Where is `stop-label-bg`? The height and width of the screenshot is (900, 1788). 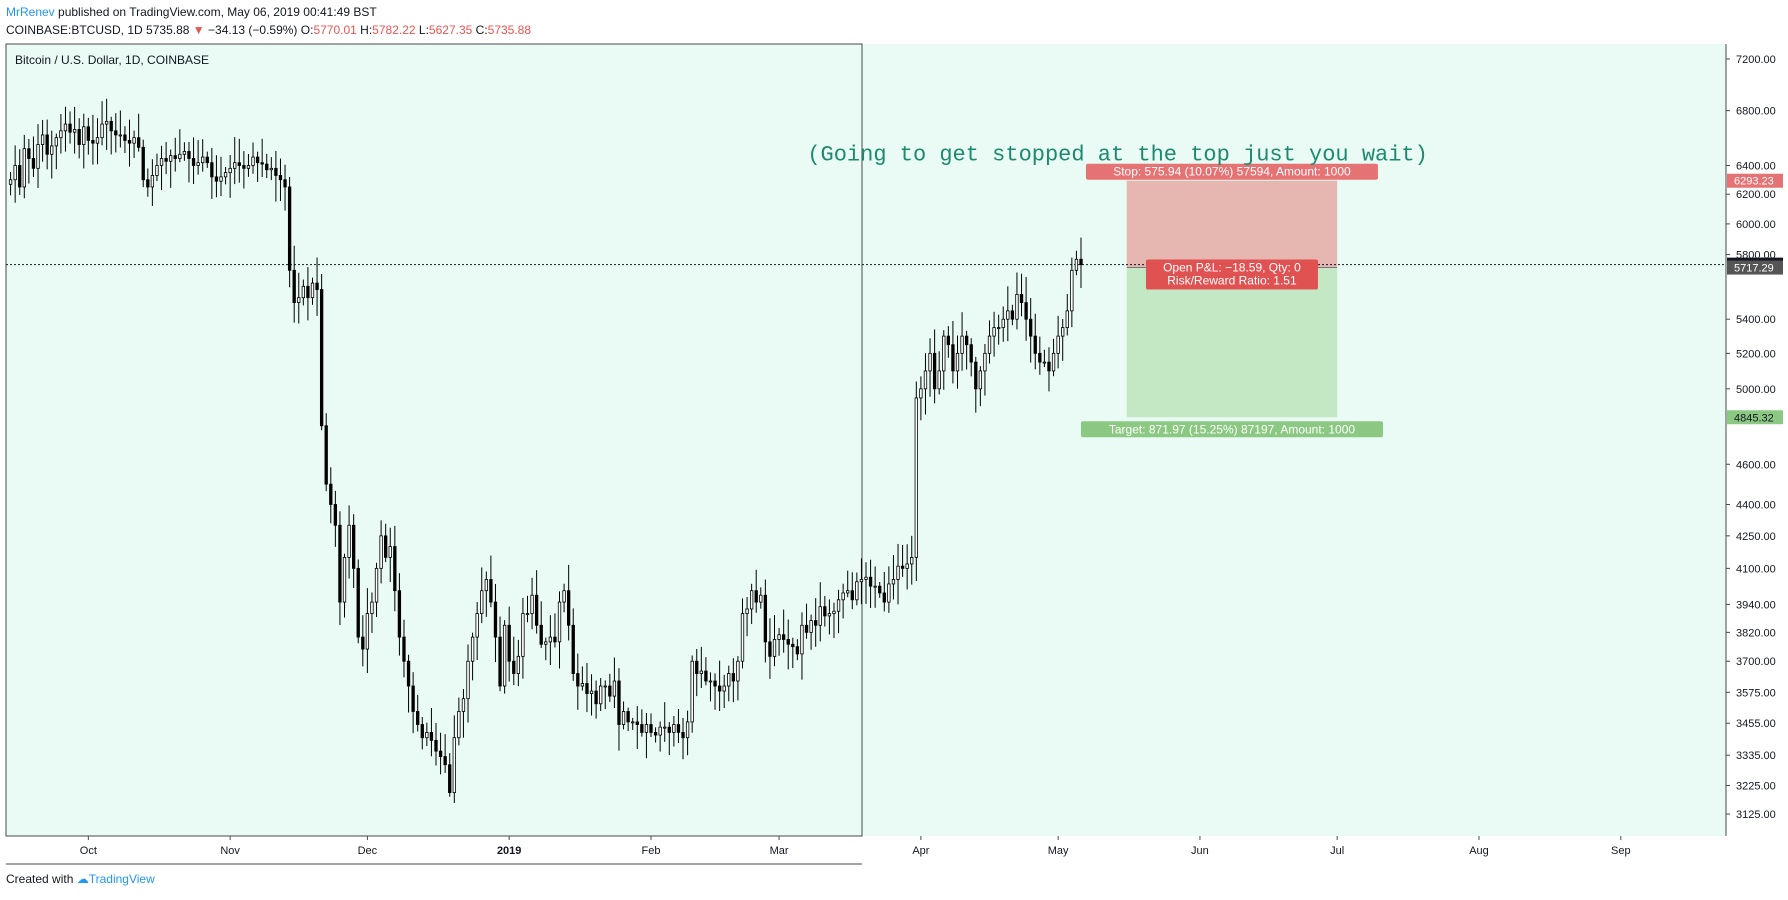 stop-label-bg is located at coordinates (1231, 171).